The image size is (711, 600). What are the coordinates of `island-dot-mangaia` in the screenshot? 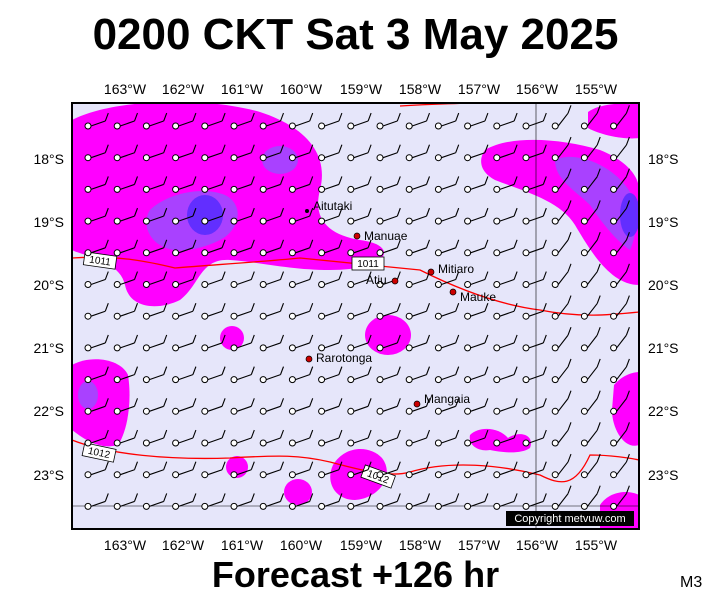 It's located at (417, 404).